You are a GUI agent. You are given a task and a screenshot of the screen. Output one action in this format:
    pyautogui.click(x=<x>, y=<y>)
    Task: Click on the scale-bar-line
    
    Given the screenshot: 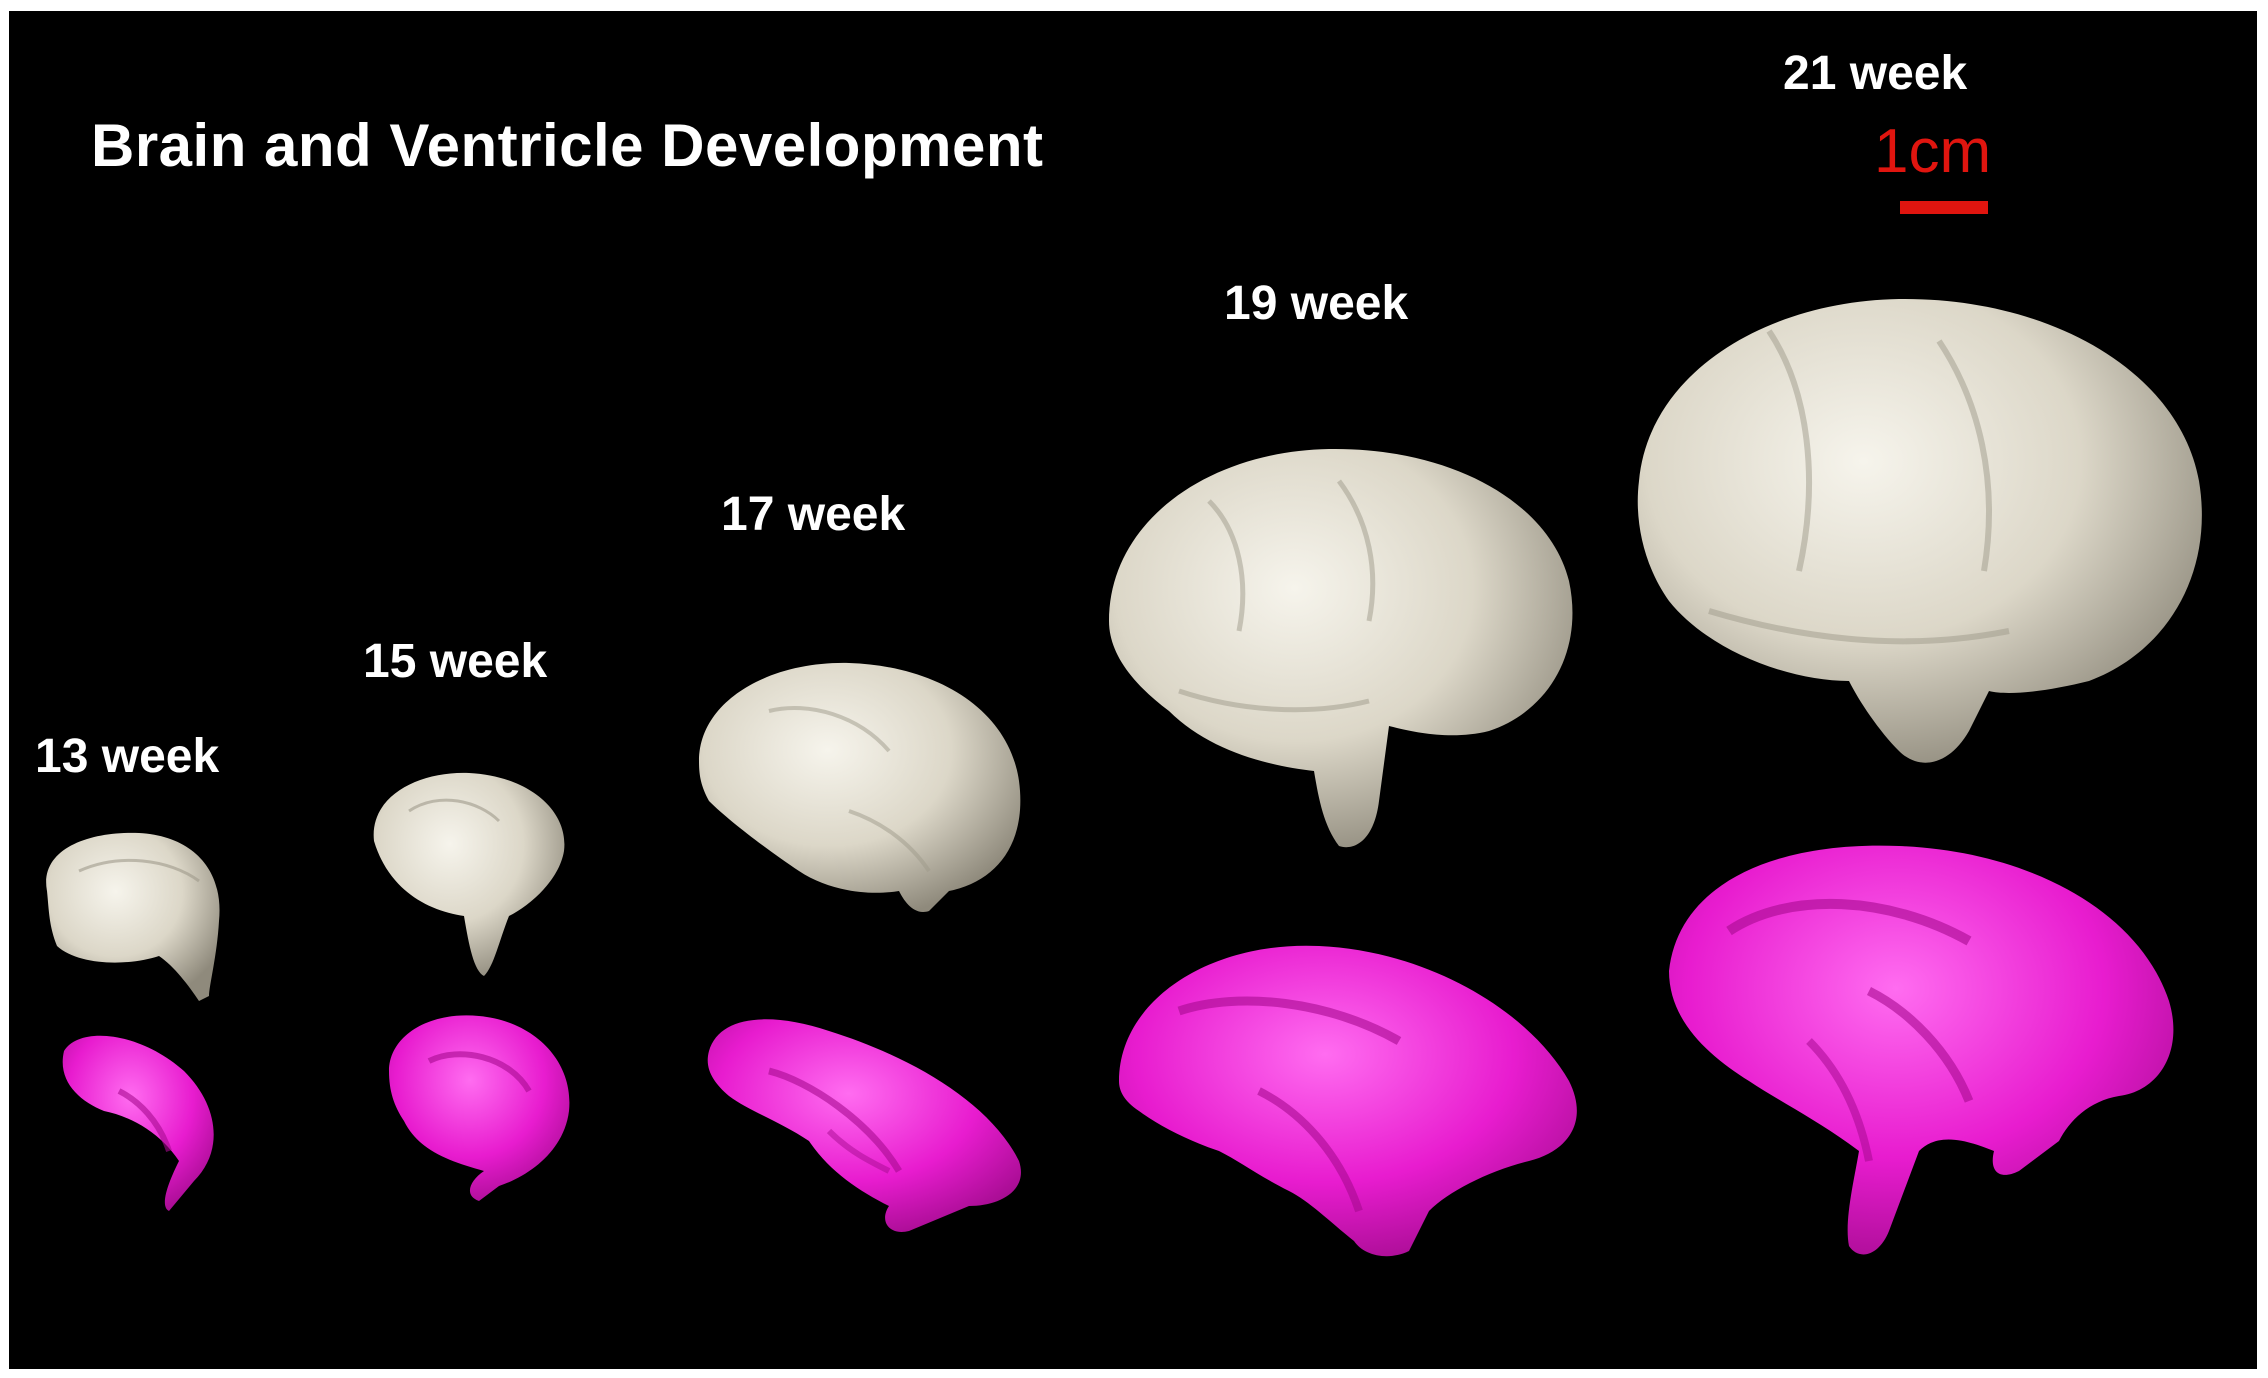 What is the action you would take?
    pyautogui.click(x=1944, y=207)
    